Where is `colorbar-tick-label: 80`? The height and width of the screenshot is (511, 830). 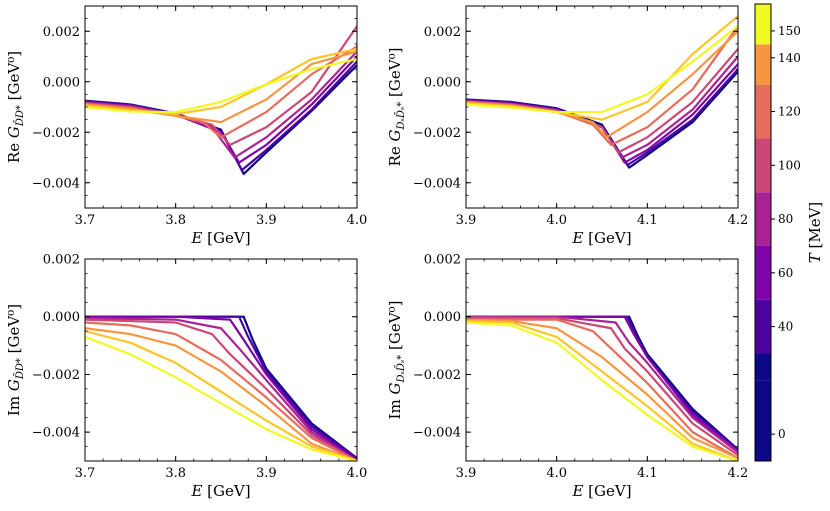 colorbar-tick-label: 80 is located at coordinates (785, 219).